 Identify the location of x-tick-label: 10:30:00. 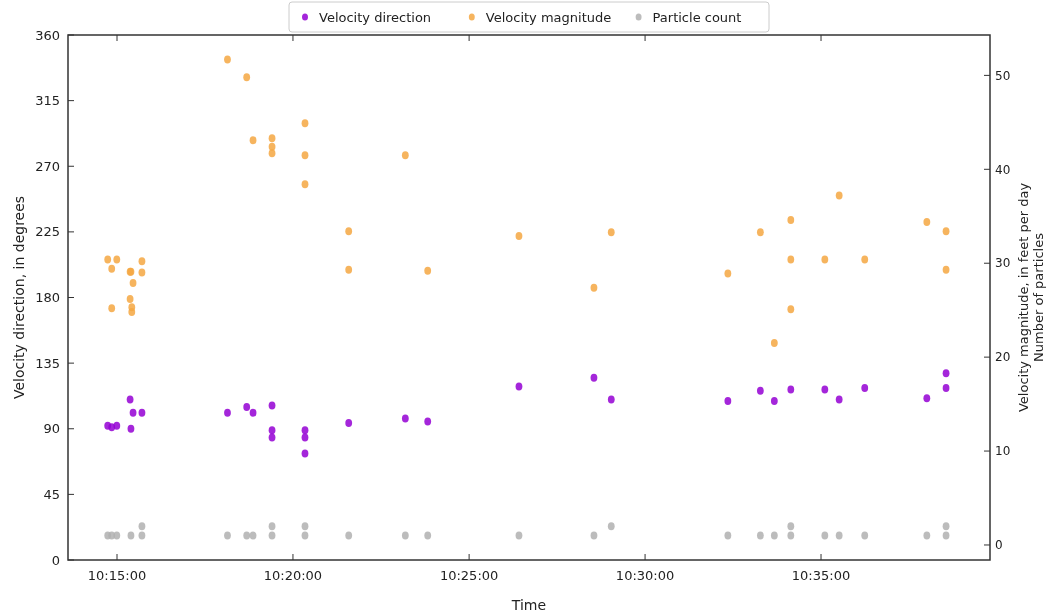
(645, 575).